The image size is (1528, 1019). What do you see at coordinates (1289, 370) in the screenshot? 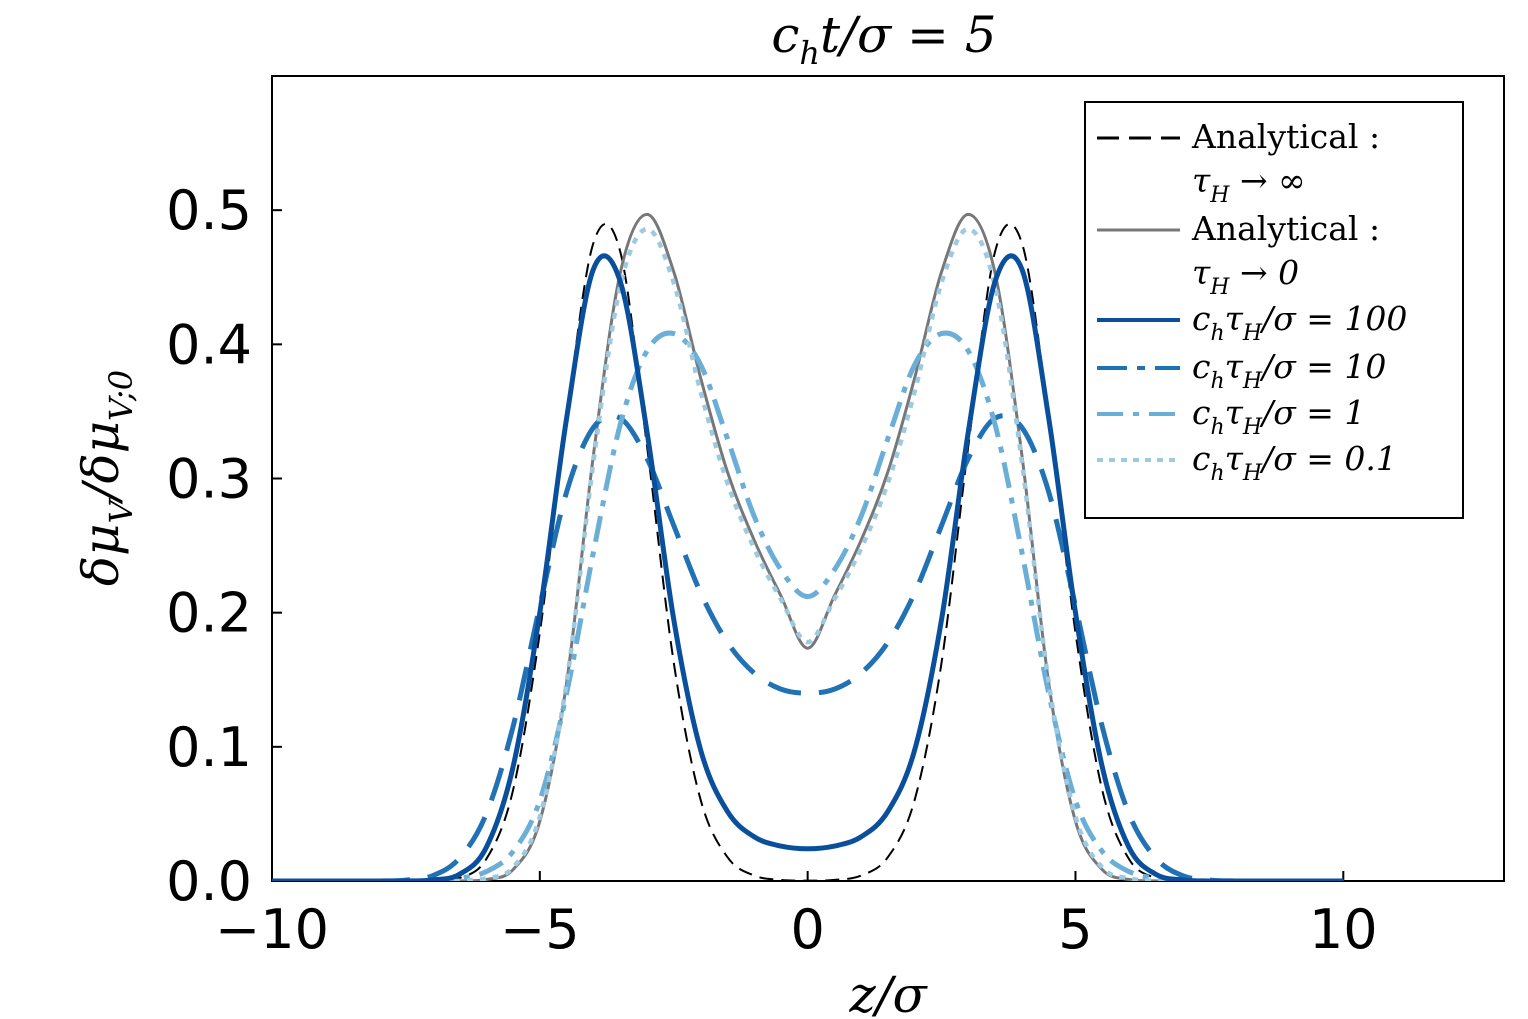
I see `legend-label: chτH/σ = 10` at bounding box center [1289, 370].